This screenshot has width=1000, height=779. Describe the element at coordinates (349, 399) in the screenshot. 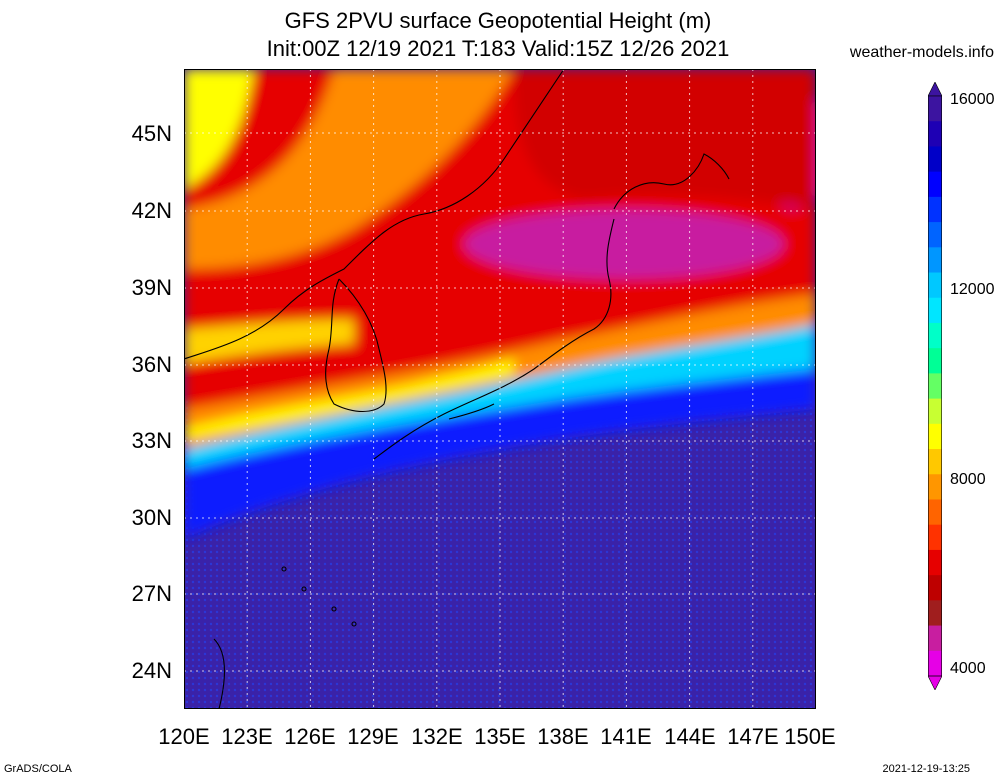

I see `field-yellow-south` at that location.